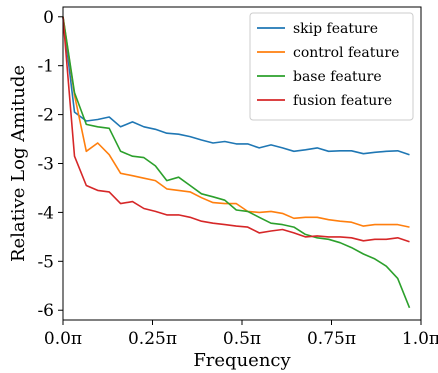 The width and height of the screenshot is (438, 373). I want to click on x-tick-label: 0.25π, so click(152, 339).